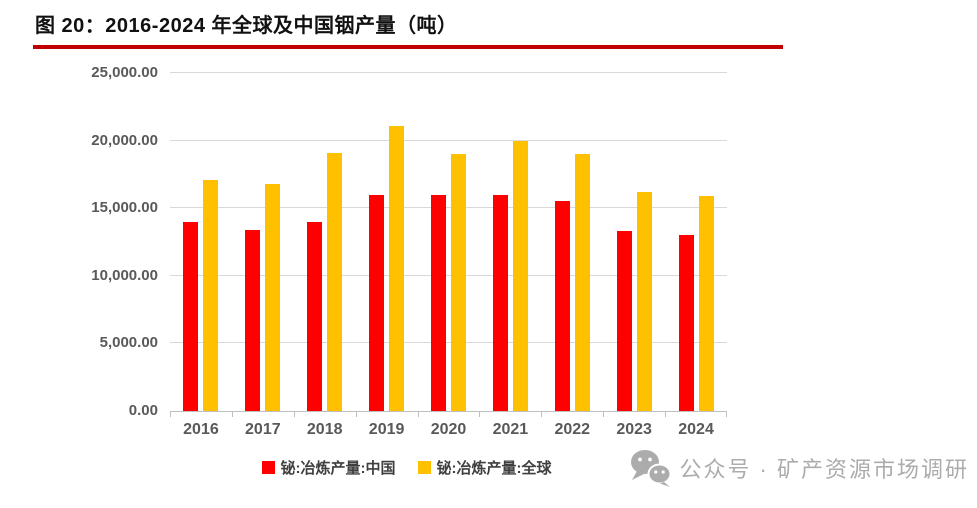 The height and width of the screenshot is (508, 977). Describe the element at coordinates (582, 282) in the screenshot. I see `bar-global-2022` at that location.